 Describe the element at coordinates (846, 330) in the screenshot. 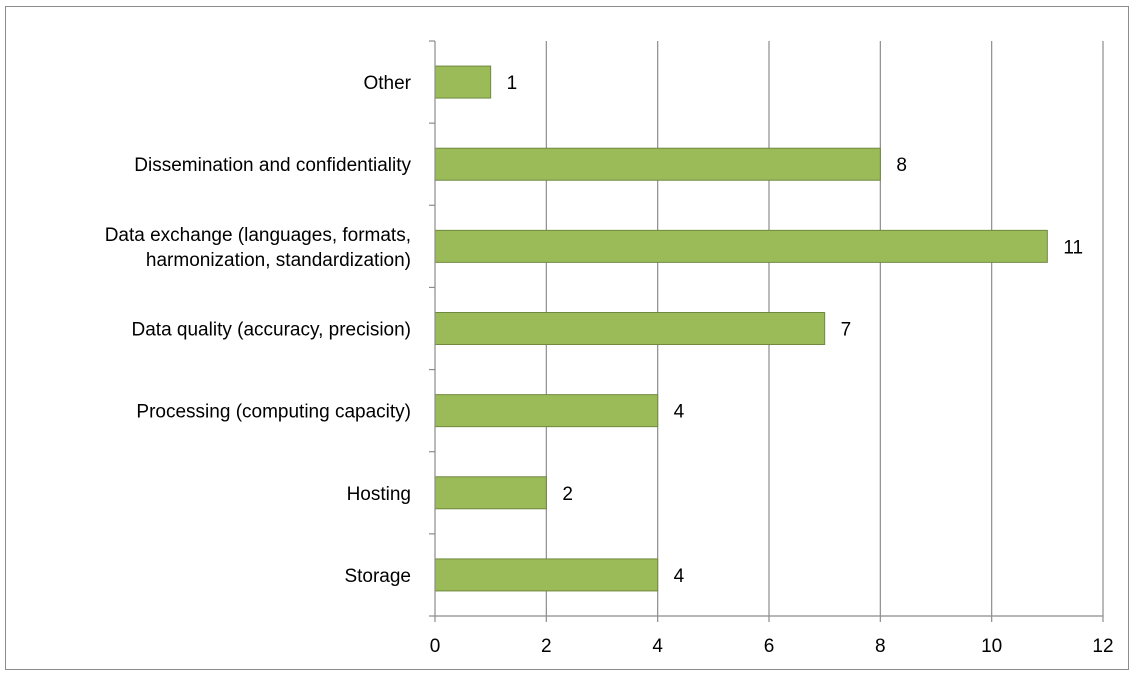

I see `data-label: 7` at that location.